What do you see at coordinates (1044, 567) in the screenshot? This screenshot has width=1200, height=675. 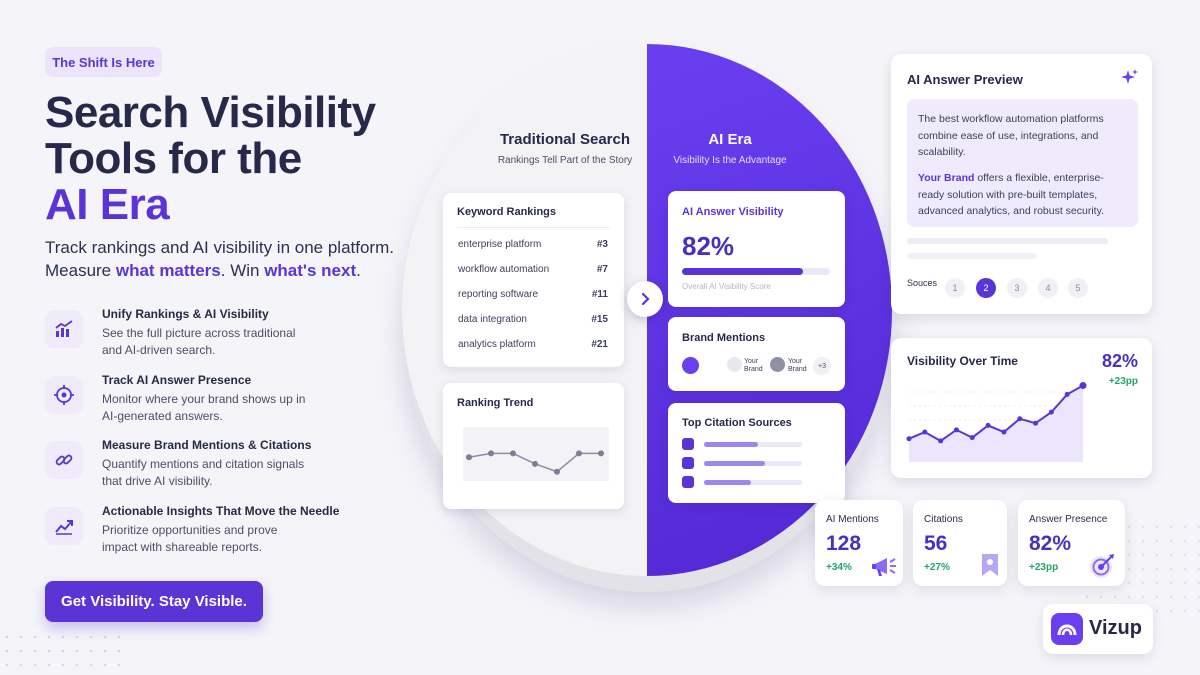 I see `metric-delta: +23pp` at bounding box center [1044, 567].